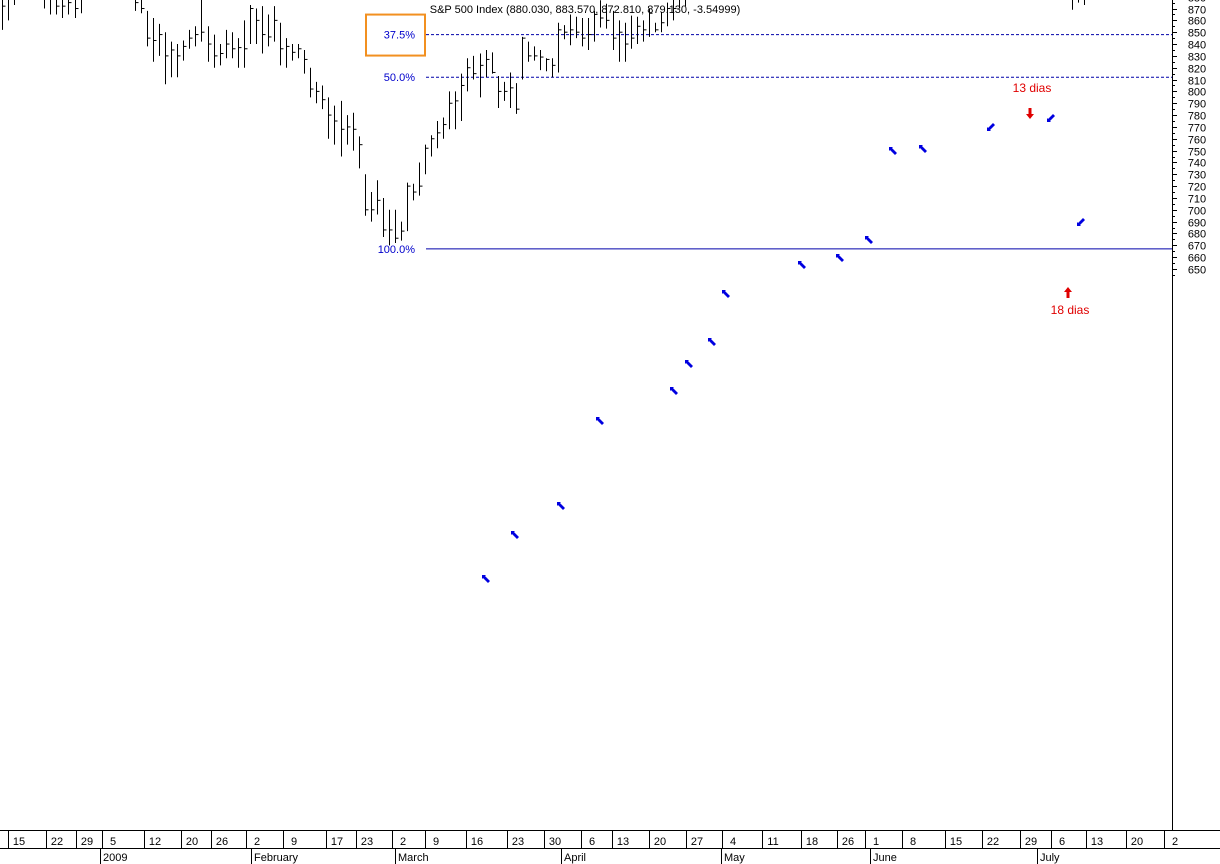 The width and height of the screenshot is (1220, 864). I want to click on y-tick-label: 710, so click(1197, 200).